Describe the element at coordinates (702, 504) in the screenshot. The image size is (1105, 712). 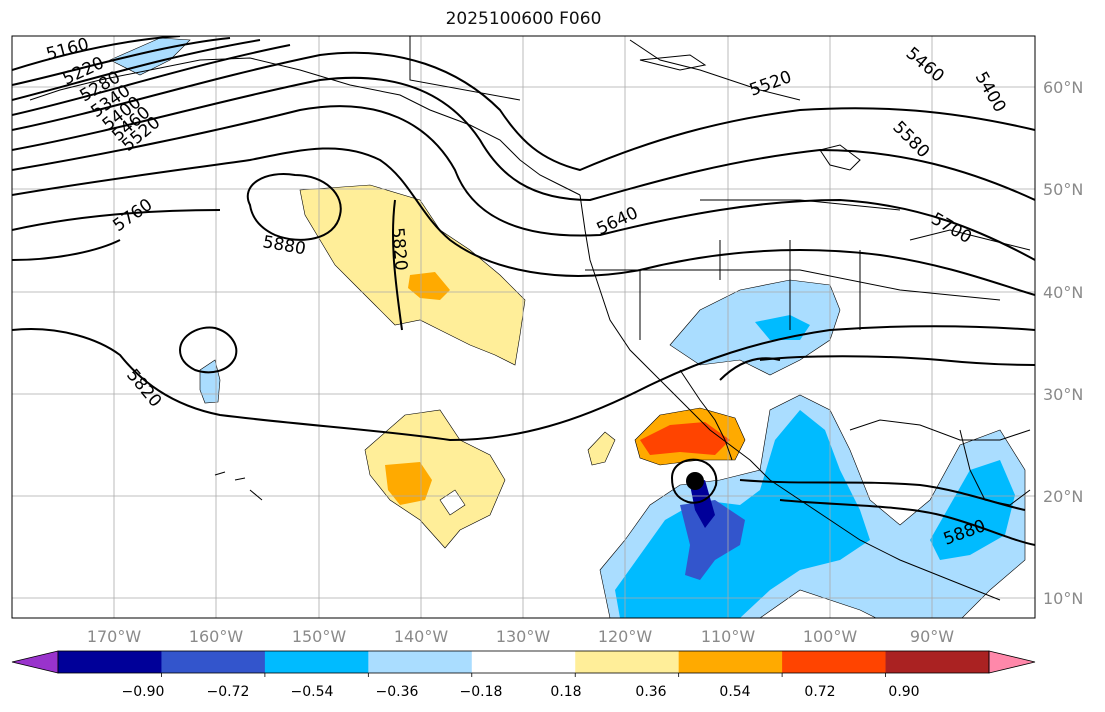
I see `very-strong-negative-core` at that location.